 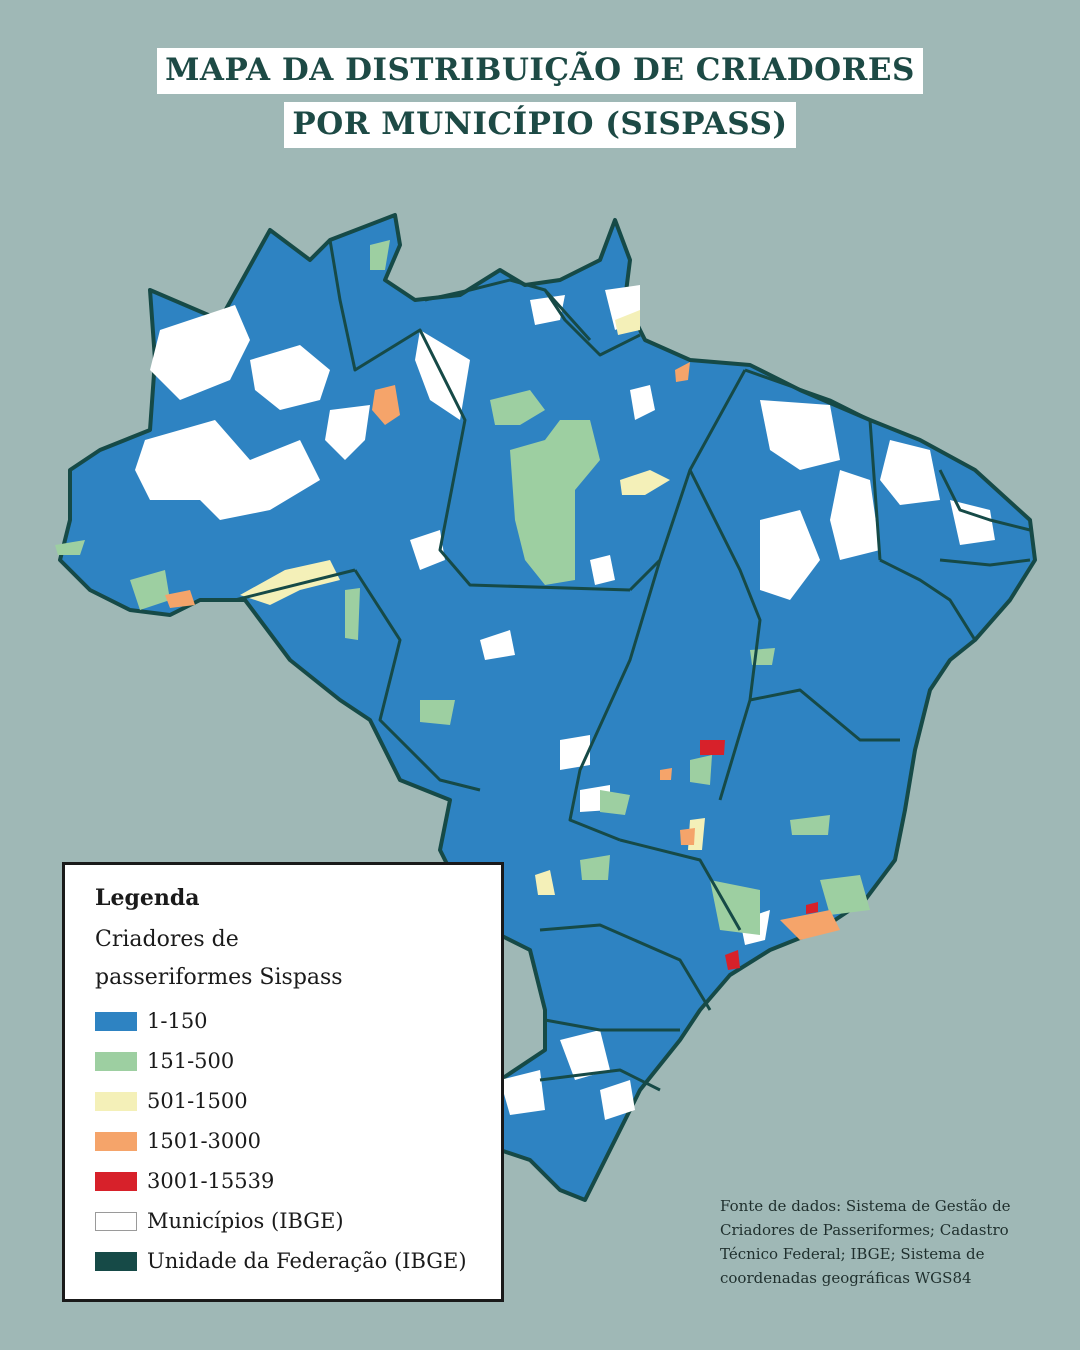 What do you see at coordinates (204, 1141) in the screenshot?
I see `legend-label: 1501-3000` at bounding box center [204, 1141].